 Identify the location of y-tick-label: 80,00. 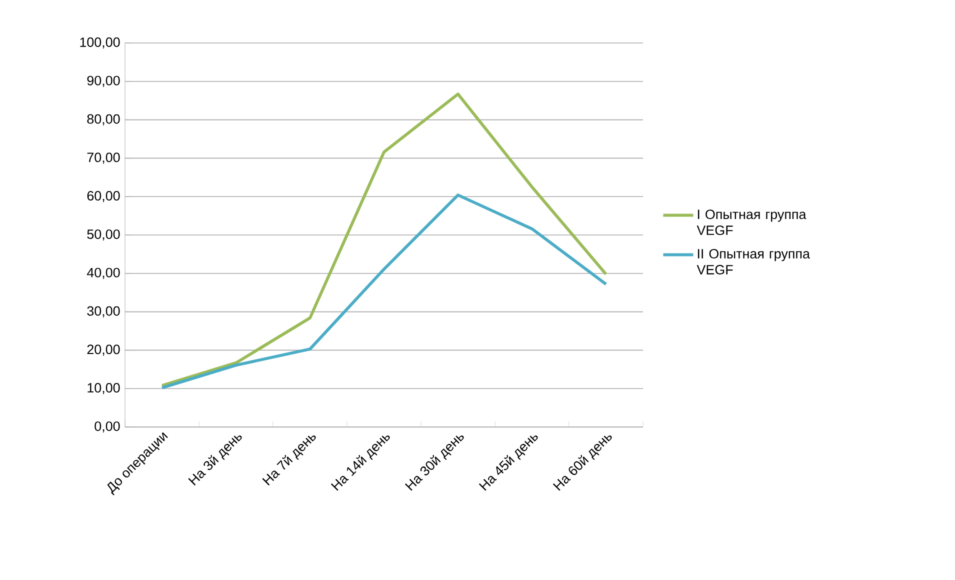
(103, 120).